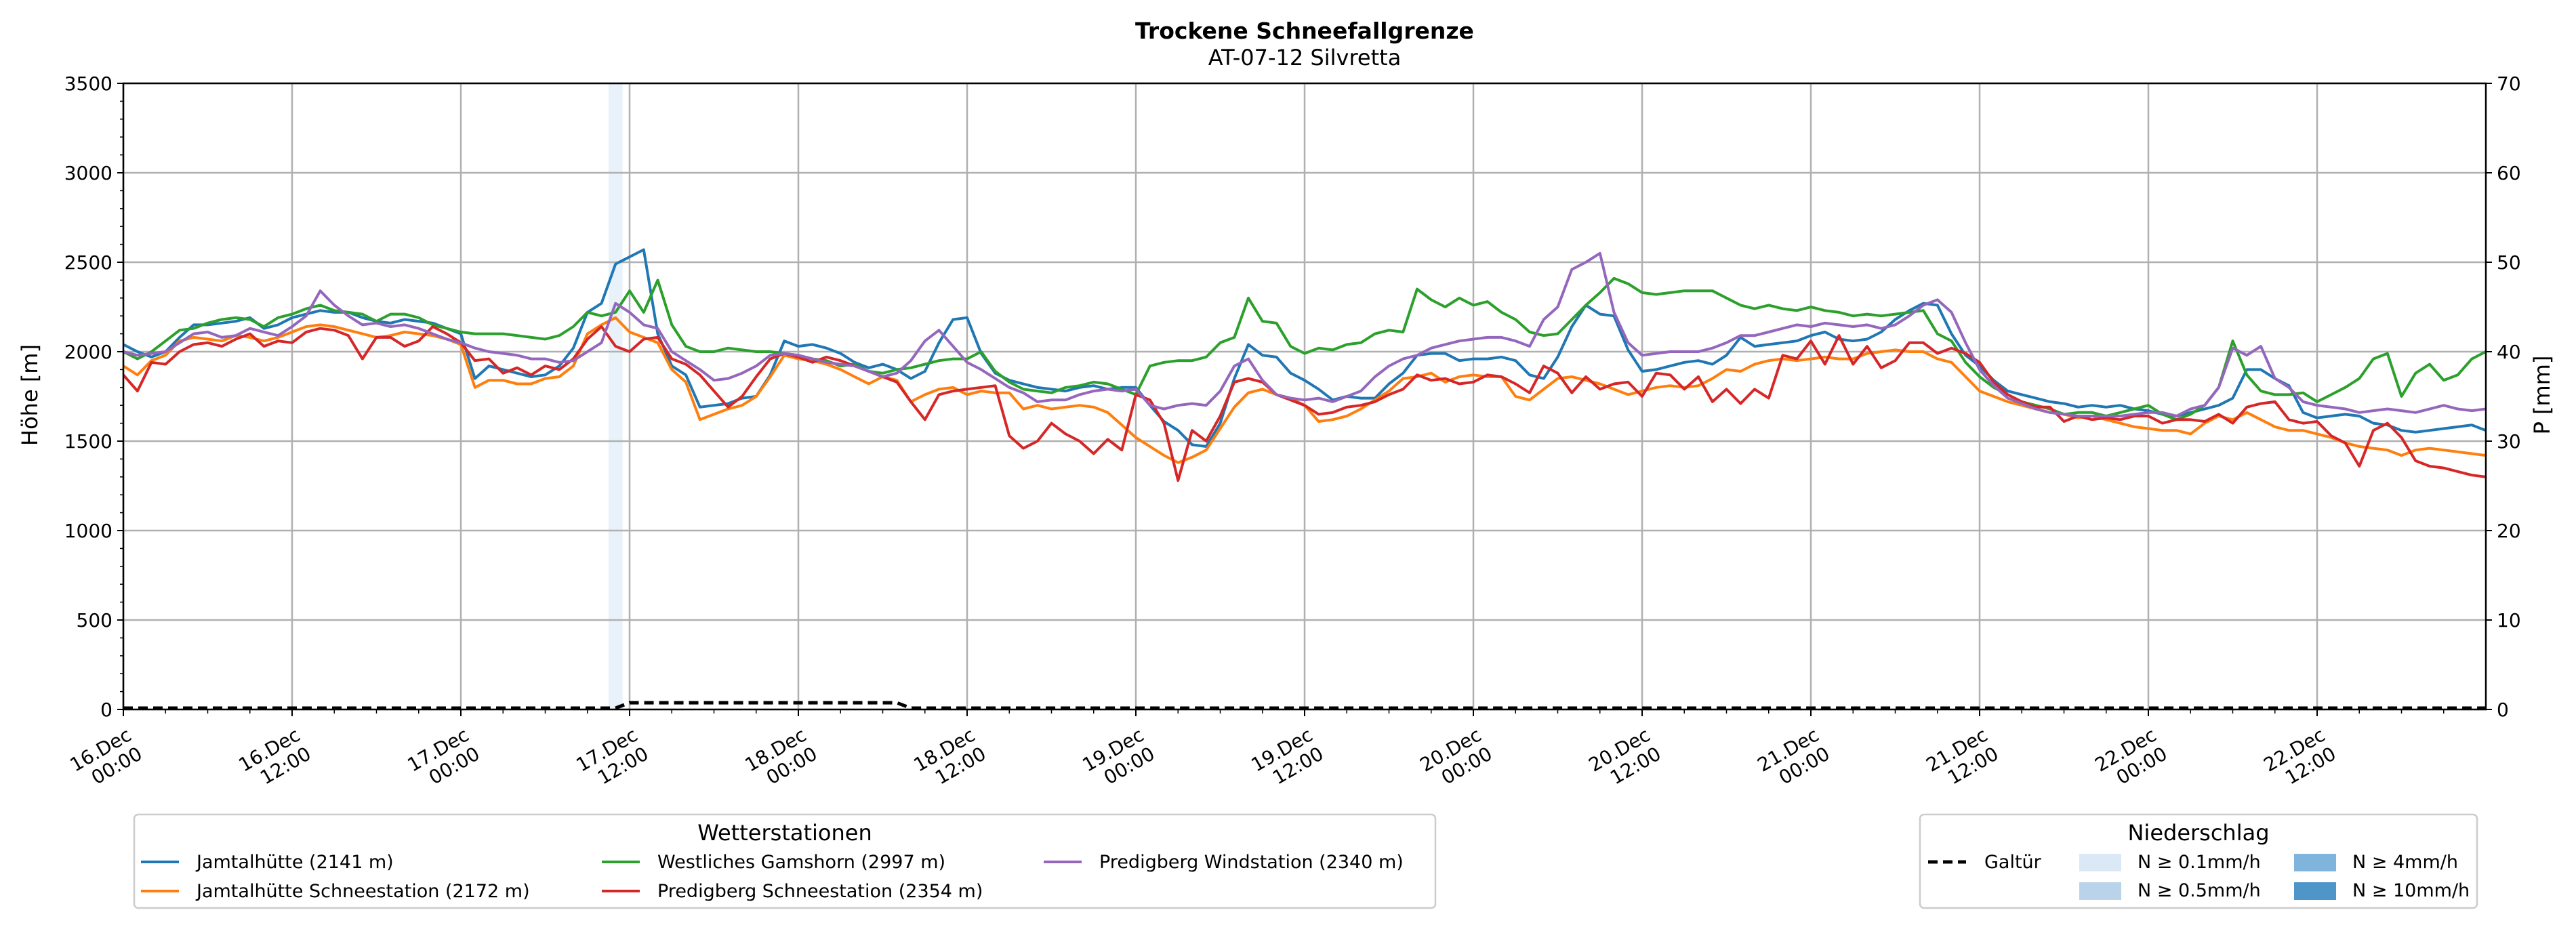 The height and width of the screenshot is (929, 2576). Describe the element at coordinates (2509, 262) in the screenshot. I see `y-tick-label-right: 50` at that location.